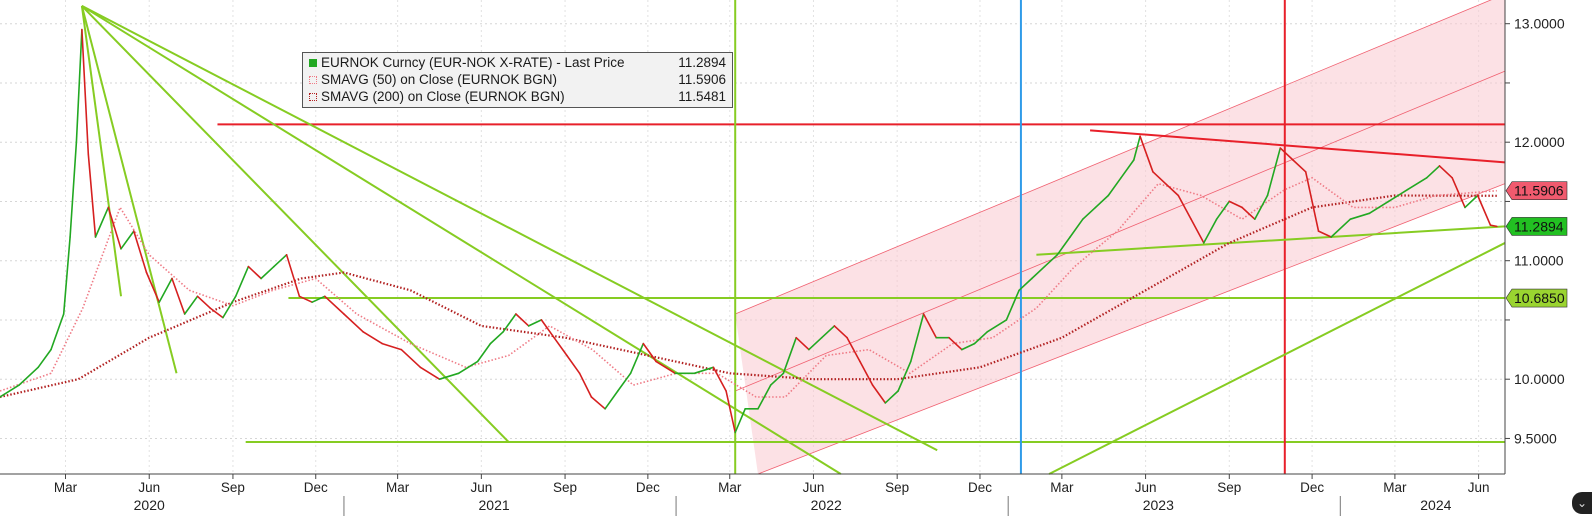 This screenshot has height=519, width=1593. What do you see at coordinates (1158, 505) in the screenshot?
I see `year-label: 2023` at bounding box center [1158, 505].